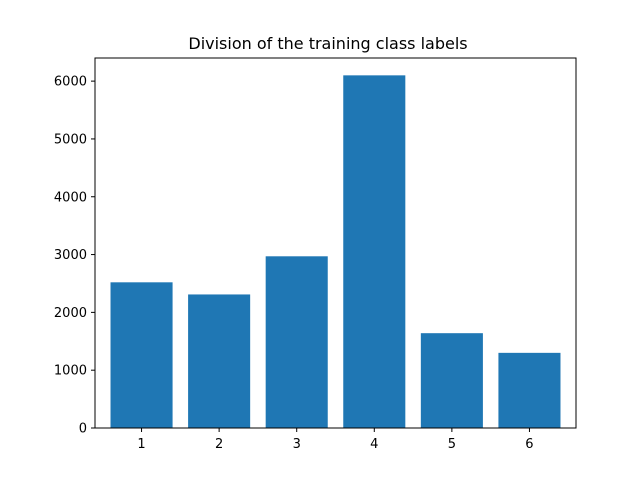 This screenshot has width=640, height=484. Describe the element at coordinates (529, 444) in the screenshot. I see `x-tick-label: 6` at that location.